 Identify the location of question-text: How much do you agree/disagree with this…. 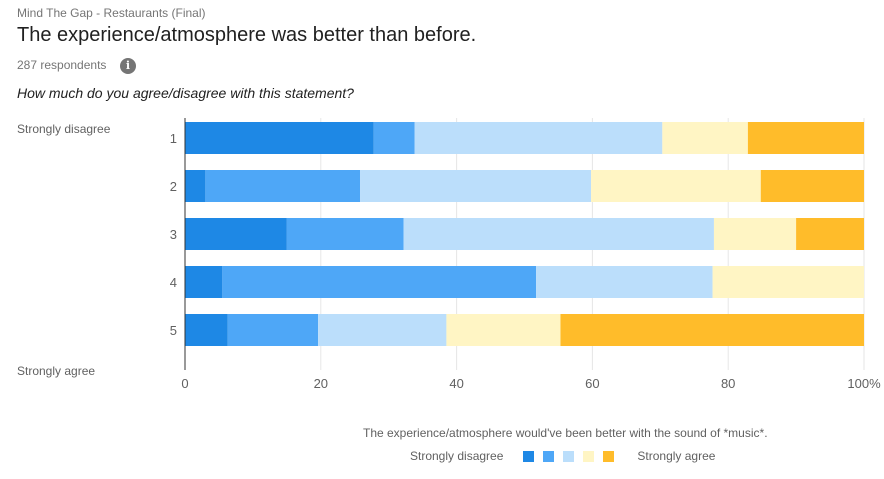
(185, 93).